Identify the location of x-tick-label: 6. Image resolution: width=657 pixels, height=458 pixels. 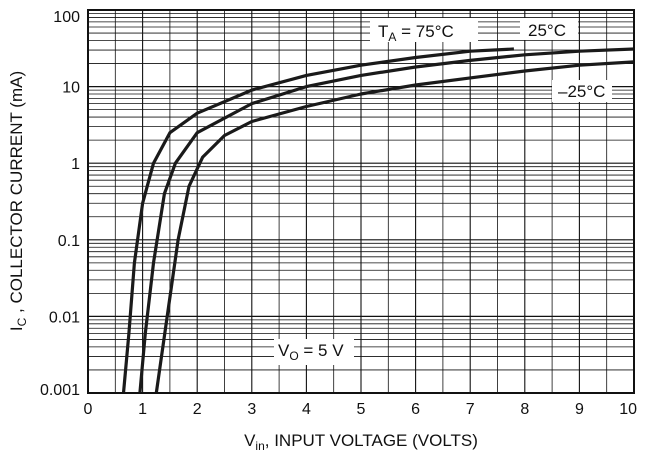
(415, 409).